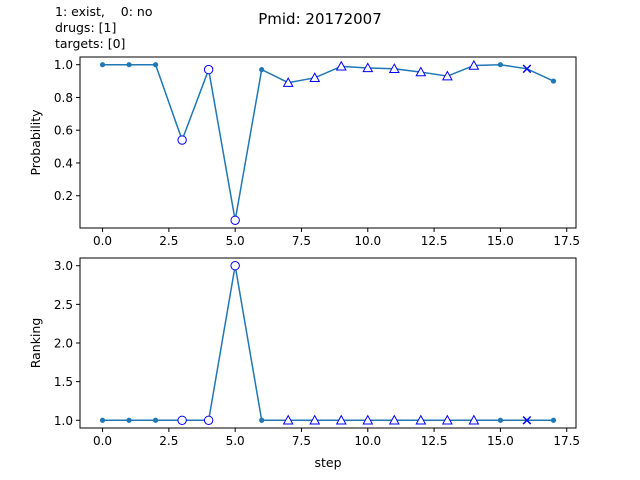  Describe the element at coordinates (235, 441) in the screenshot. I see `ranking-xtick-label: 5.0` at that location.